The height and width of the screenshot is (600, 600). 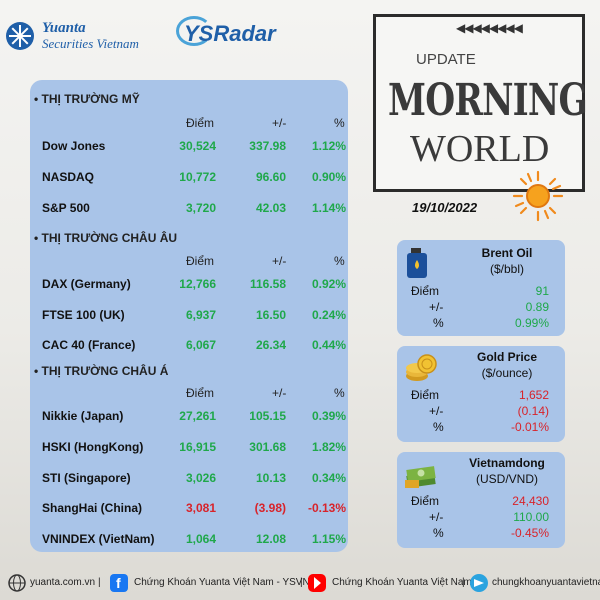 I want to click on footer-website-link: yuanta.com.vn, so click(x=63, y=582).